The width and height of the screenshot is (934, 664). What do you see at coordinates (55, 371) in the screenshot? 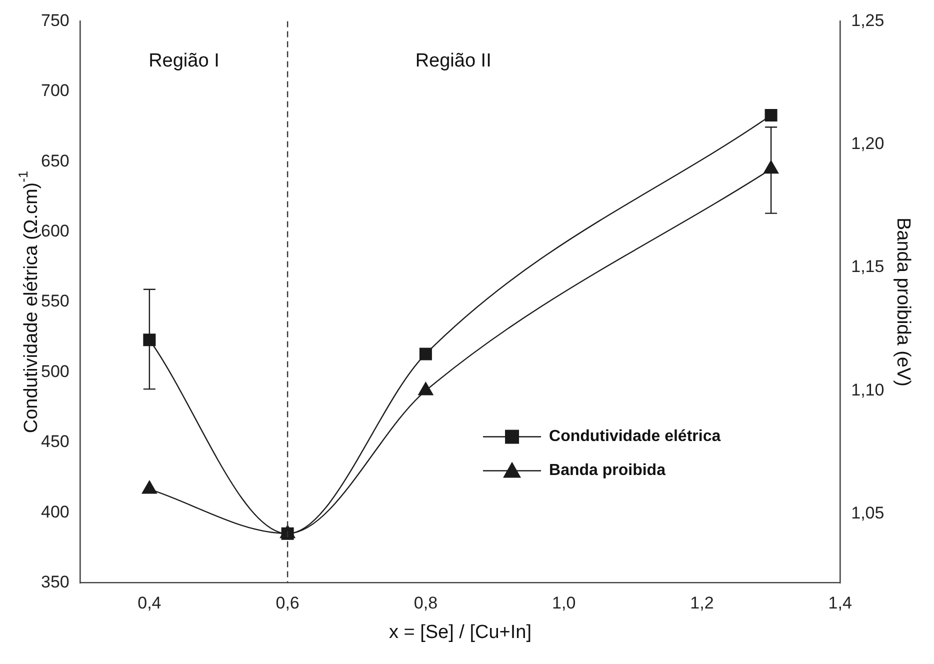
I see `y-tick-label: 500` at bounding box center [55, 371].